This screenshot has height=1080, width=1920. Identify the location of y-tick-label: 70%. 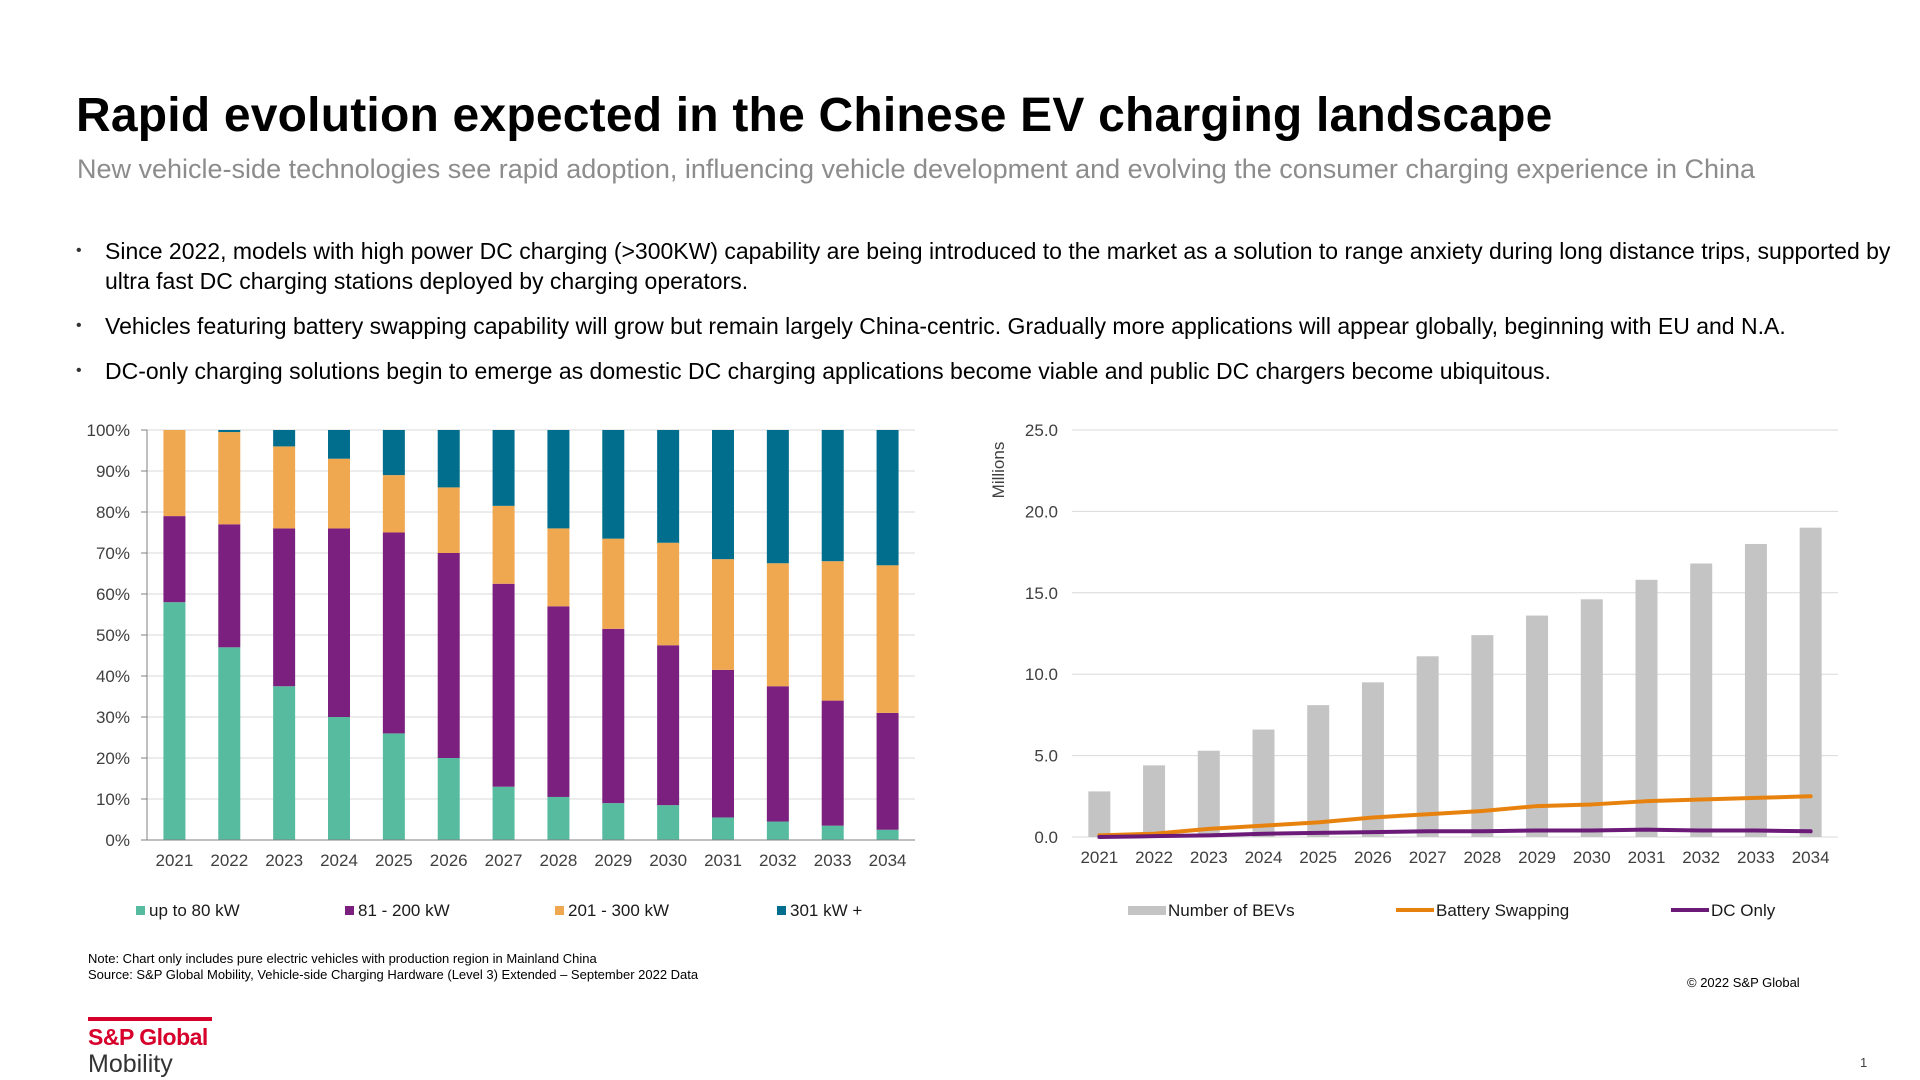
(113, 553).